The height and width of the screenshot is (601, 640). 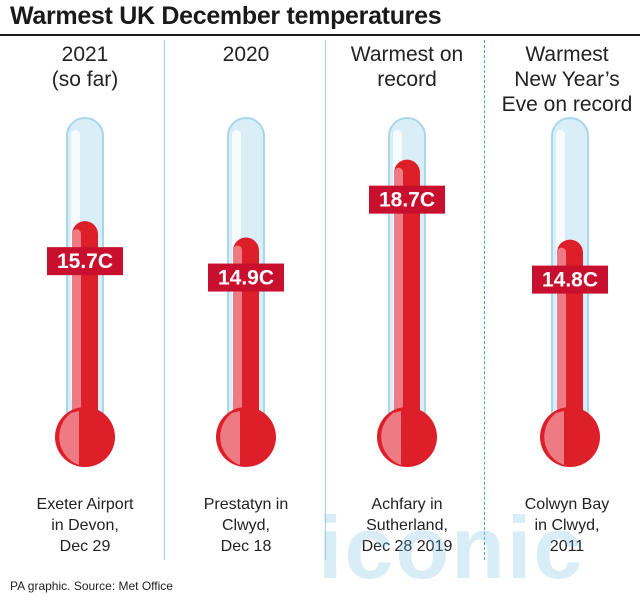 I want to click on location-caption-line: in Devon,, so click(x=85, y=525).